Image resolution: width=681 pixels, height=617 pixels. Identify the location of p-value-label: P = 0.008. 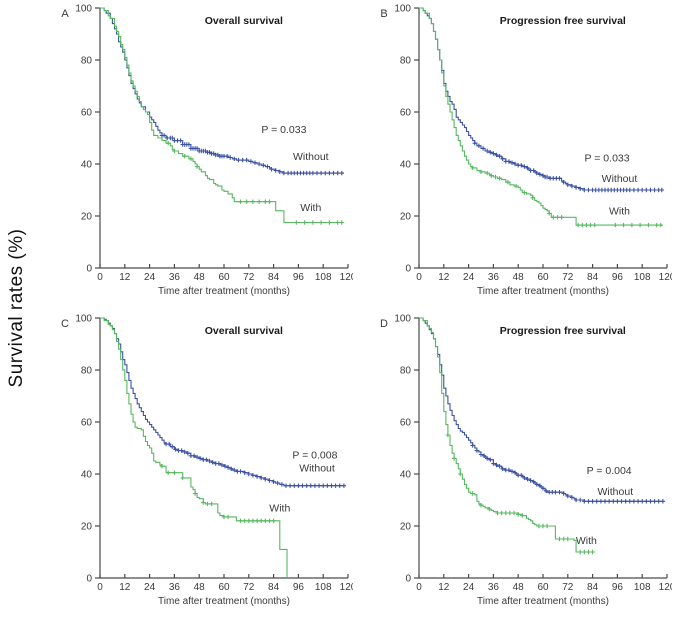
(314, 455).